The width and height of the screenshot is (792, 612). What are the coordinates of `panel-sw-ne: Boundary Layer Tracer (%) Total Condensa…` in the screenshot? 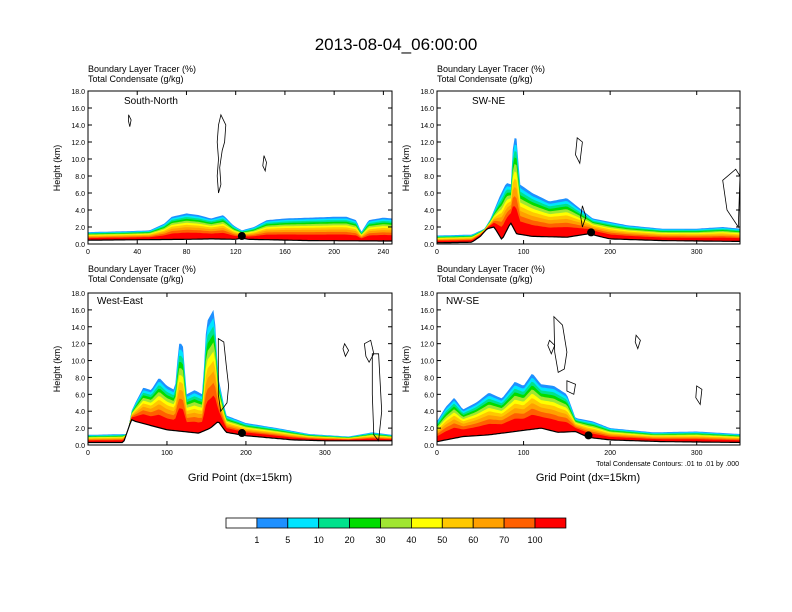 It's located at (571, 160).